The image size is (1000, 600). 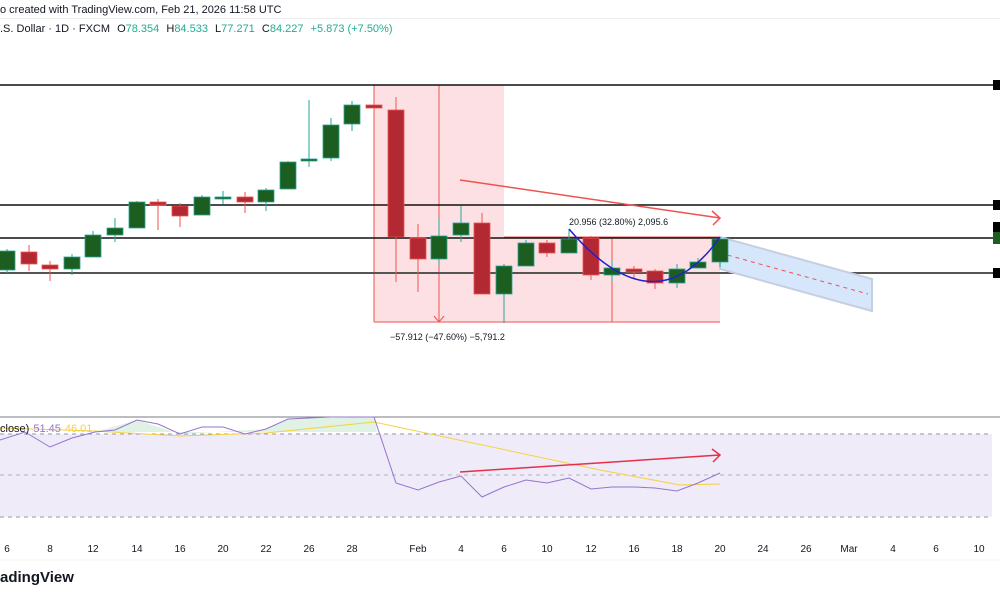 What do you see at coordinates (137, 549) in the screenshot?
I see `time-tick-label: 14` at bounding box center [137, 549].